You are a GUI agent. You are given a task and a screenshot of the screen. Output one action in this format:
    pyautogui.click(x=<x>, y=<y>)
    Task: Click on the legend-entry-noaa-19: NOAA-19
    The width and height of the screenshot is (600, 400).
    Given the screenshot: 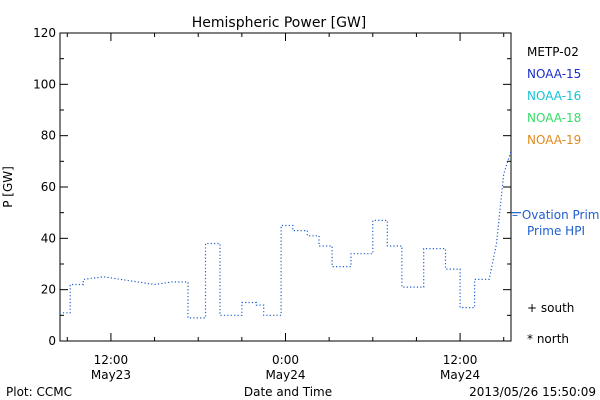 What is the action you would take?
    pyautogui.click(x=554, y=140)
    